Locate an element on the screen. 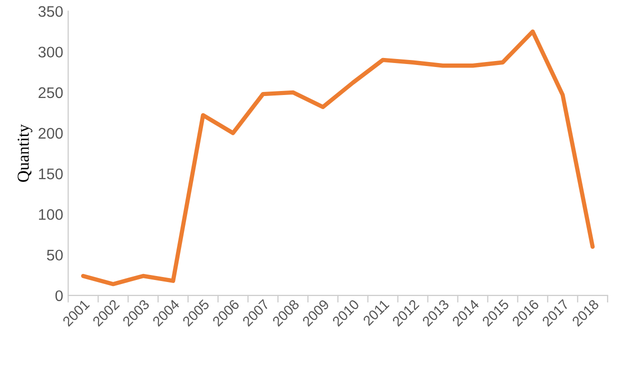 The image size is (620, 374). y-tick-label: 50 is located at coordinates (54, 255).